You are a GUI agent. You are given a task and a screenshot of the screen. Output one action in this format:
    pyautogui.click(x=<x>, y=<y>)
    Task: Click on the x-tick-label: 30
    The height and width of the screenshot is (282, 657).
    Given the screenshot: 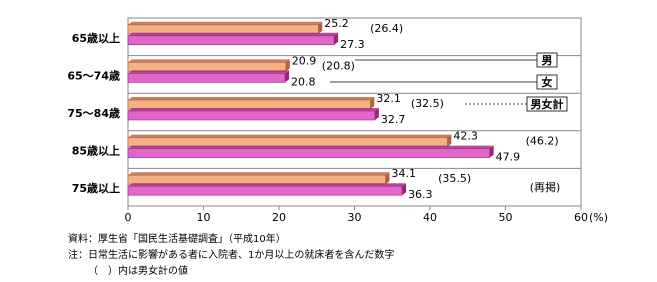 What is the action you would take?
    pyautogui.click(x=355, y=217)
    